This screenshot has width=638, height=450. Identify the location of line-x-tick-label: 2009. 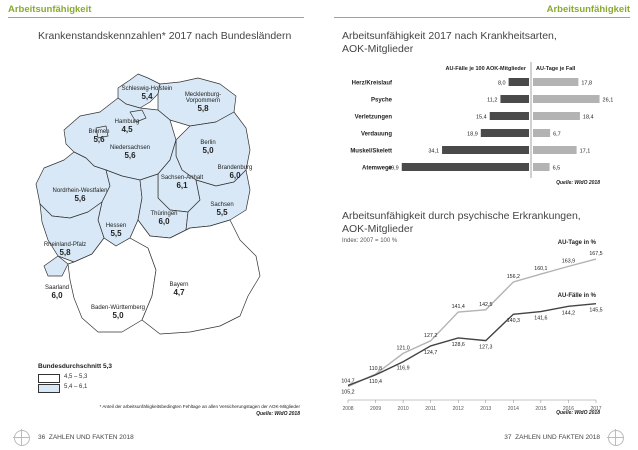
(375, 409).